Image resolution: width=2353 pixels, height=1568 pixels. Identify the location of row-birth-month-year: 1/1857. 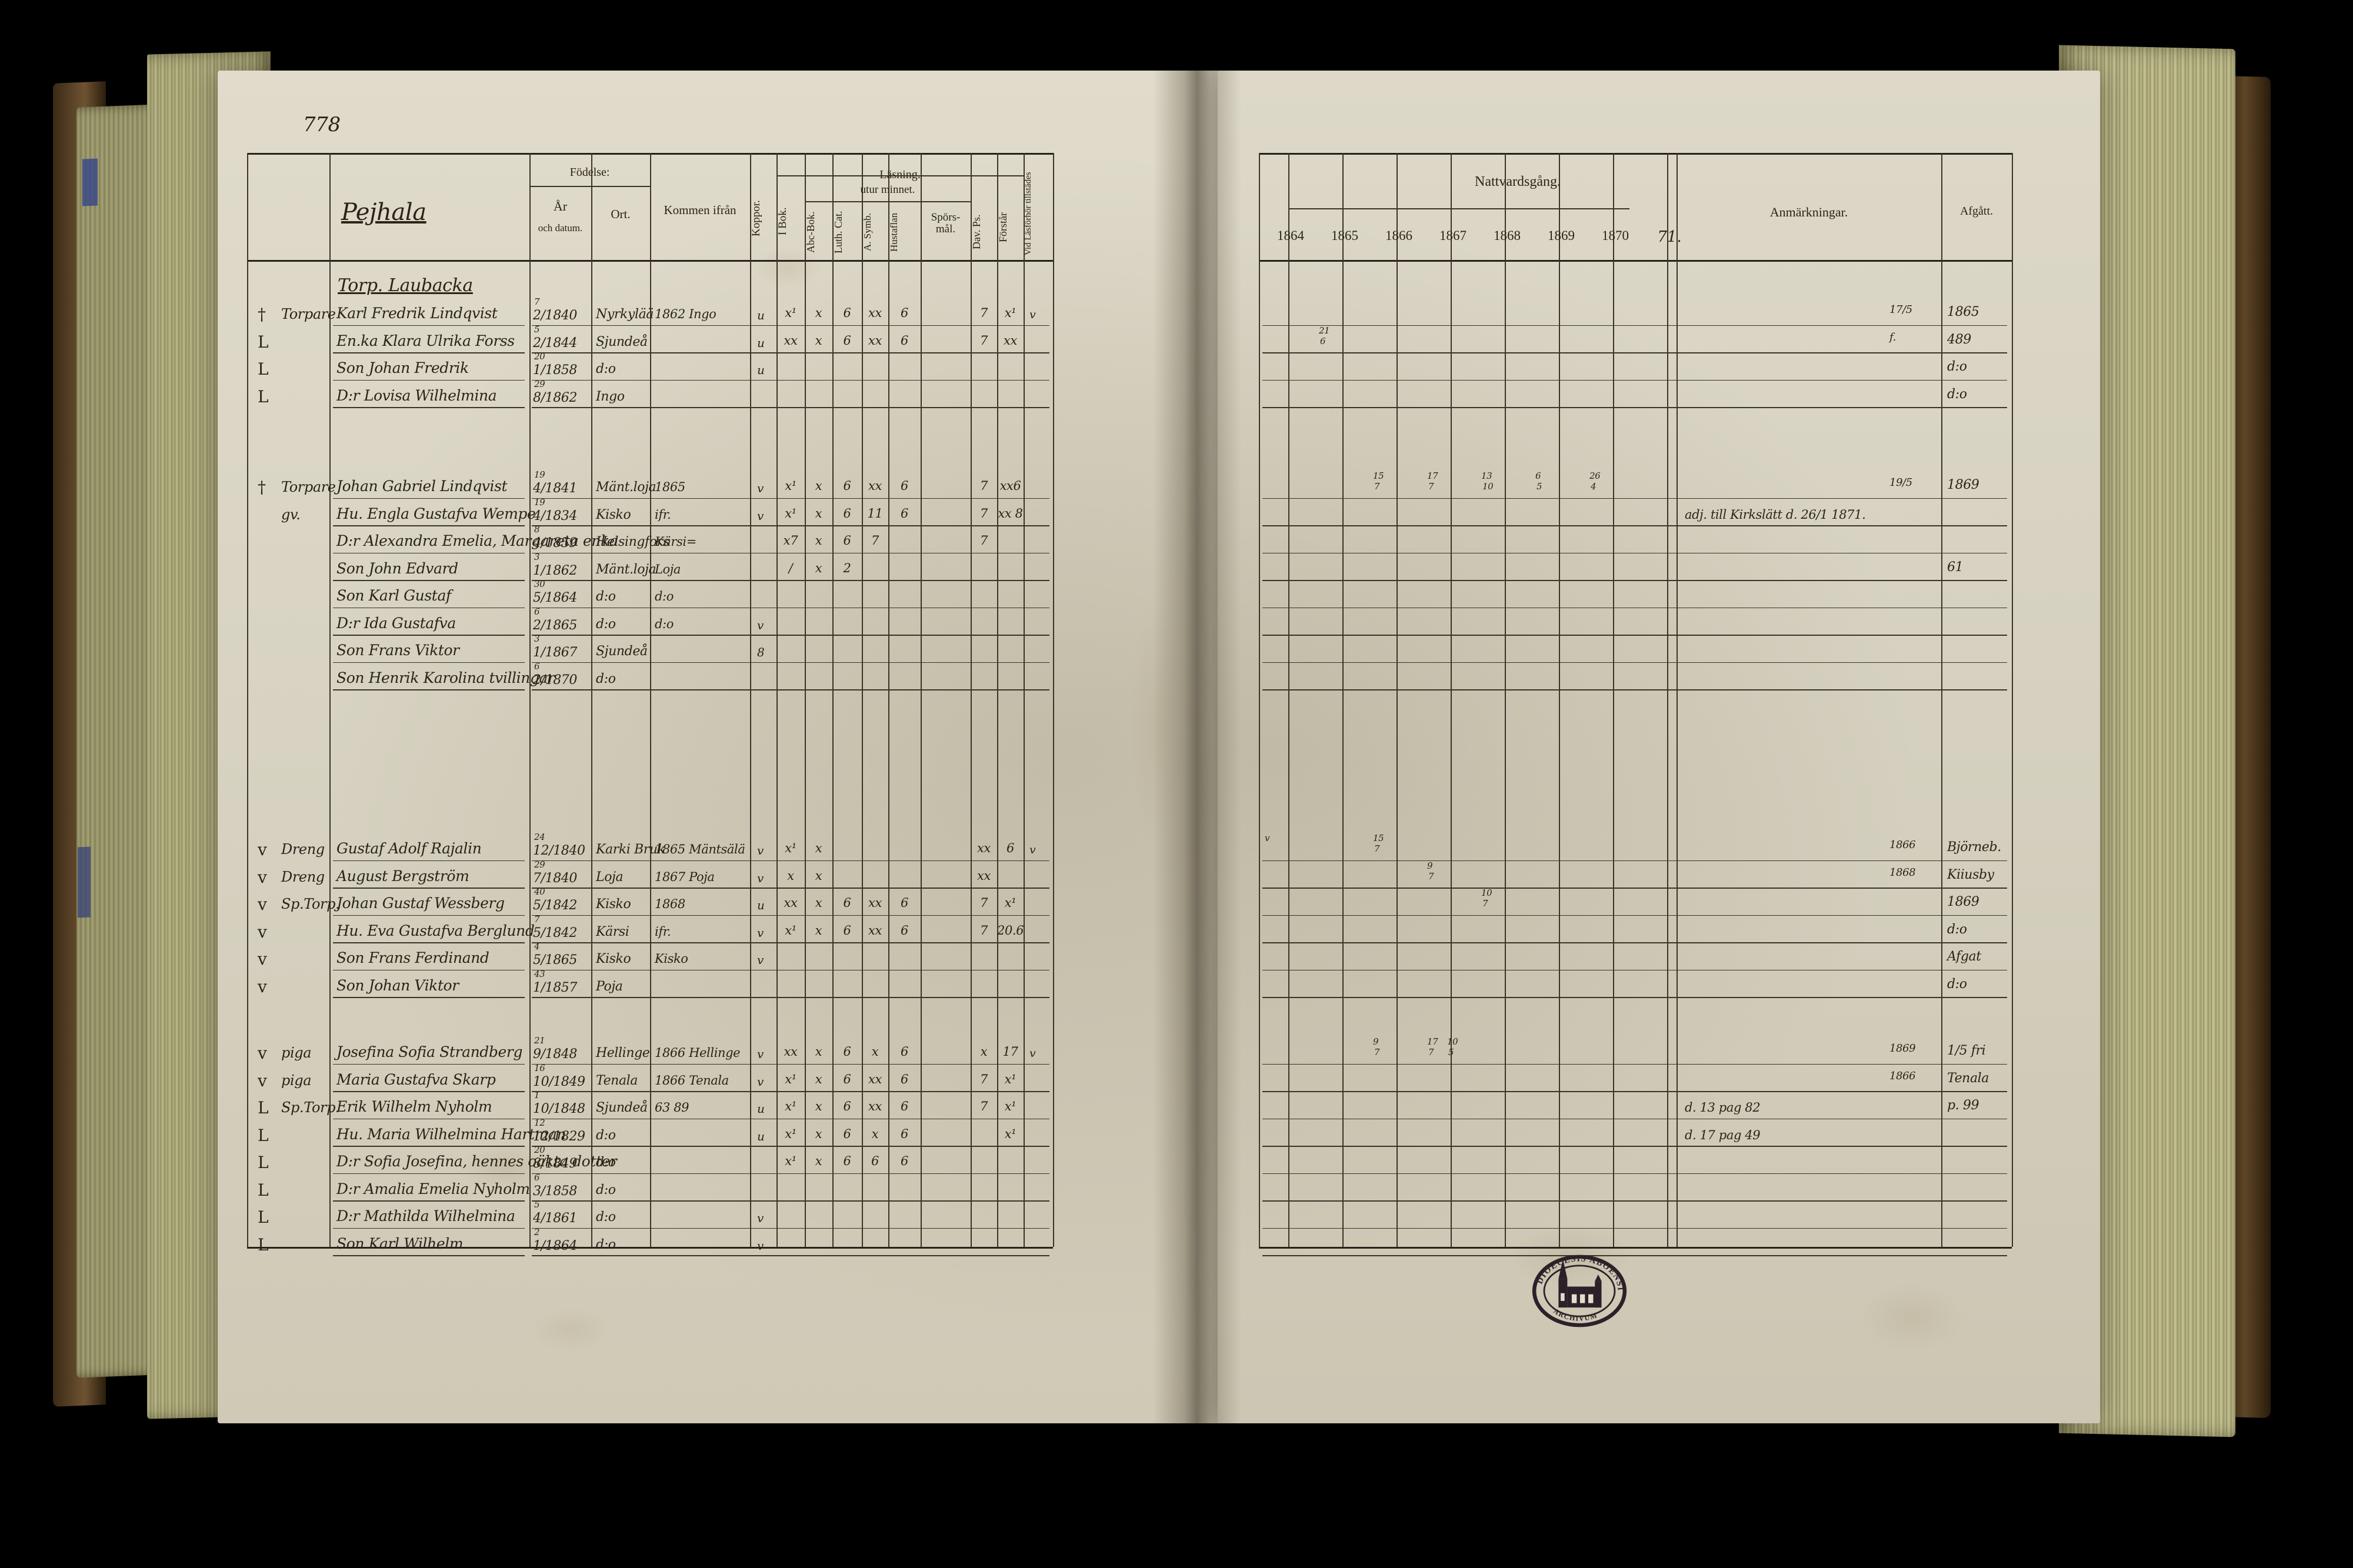
(555, 987).